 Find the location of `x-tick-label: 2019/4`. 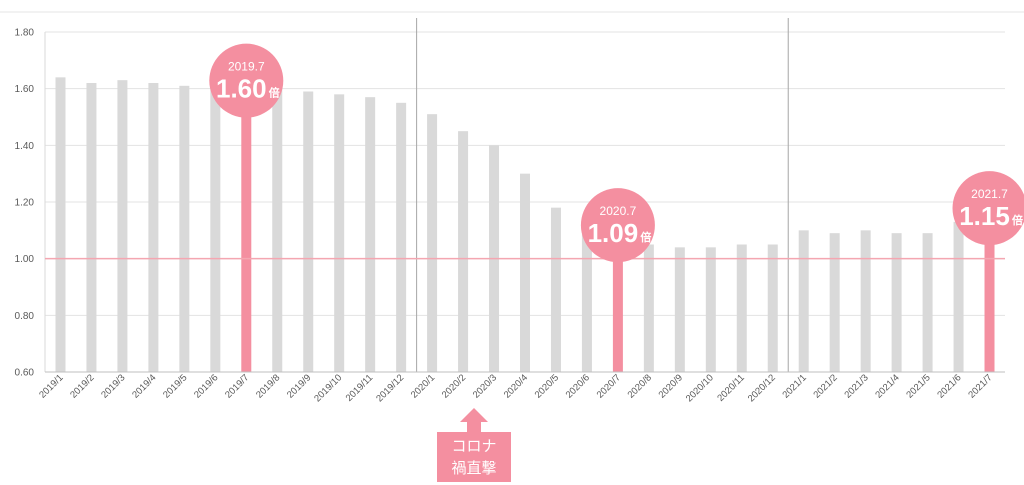

x-tick-label: 2019/4 is located at coordinates (144, 386).